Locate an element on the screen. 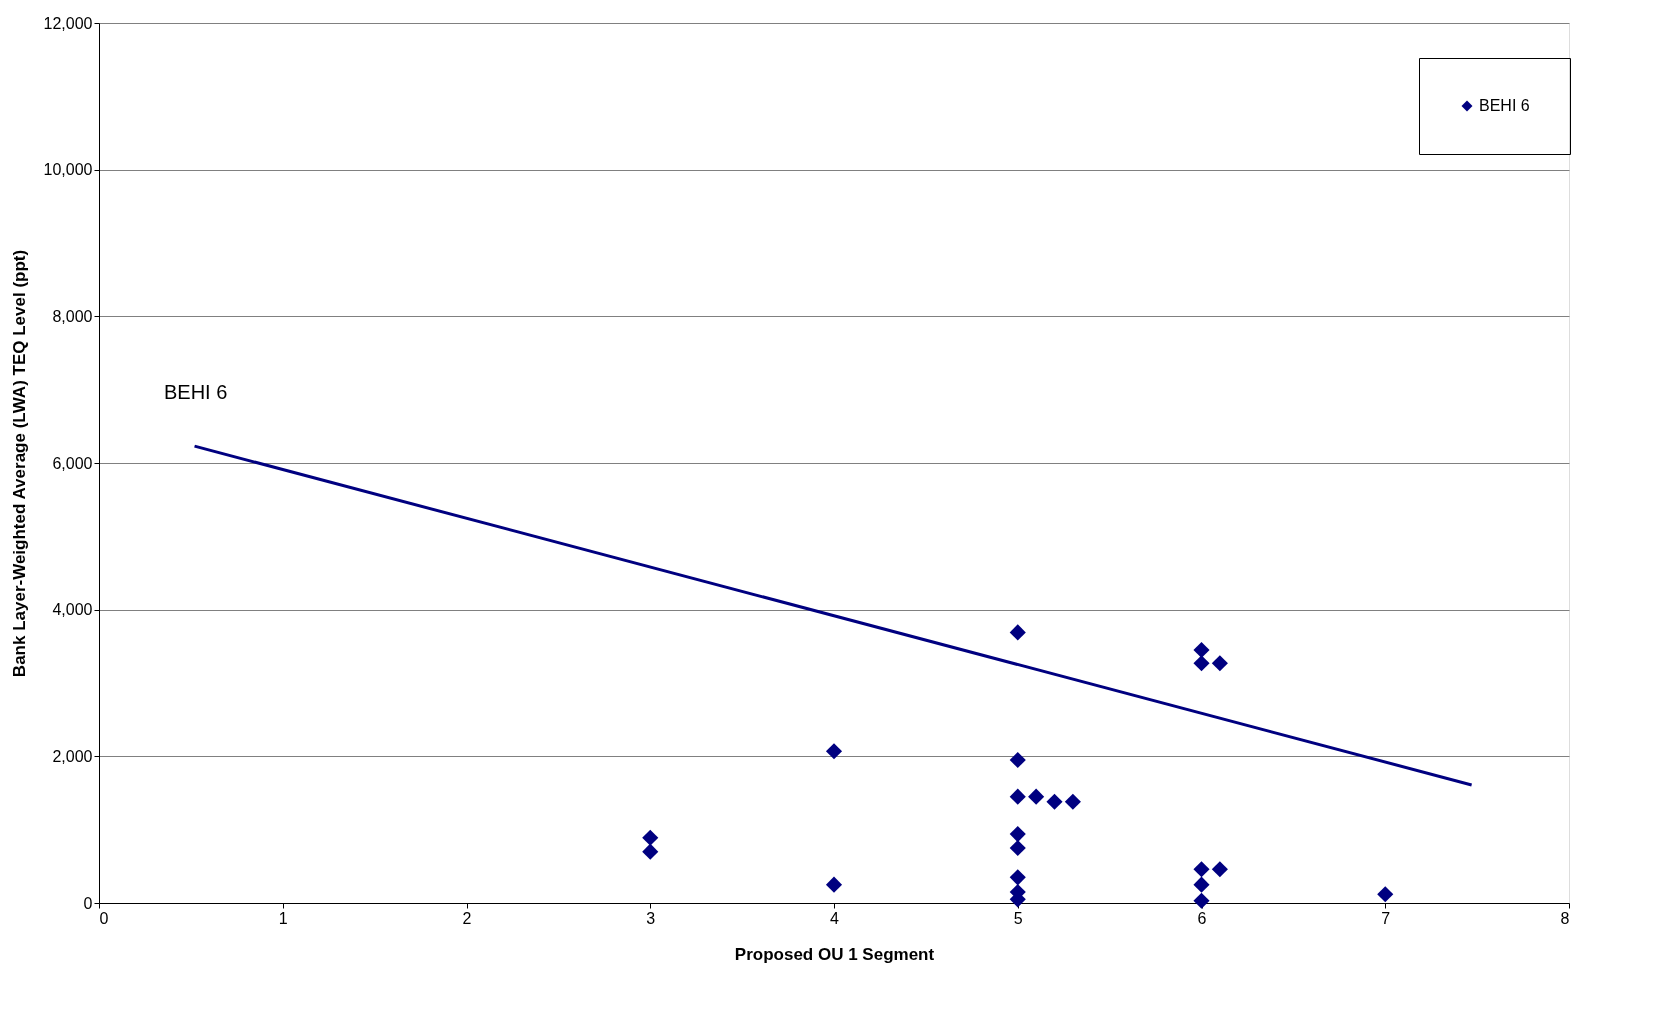  x-tick-label: 8 is located at coordinates (1565, 918).